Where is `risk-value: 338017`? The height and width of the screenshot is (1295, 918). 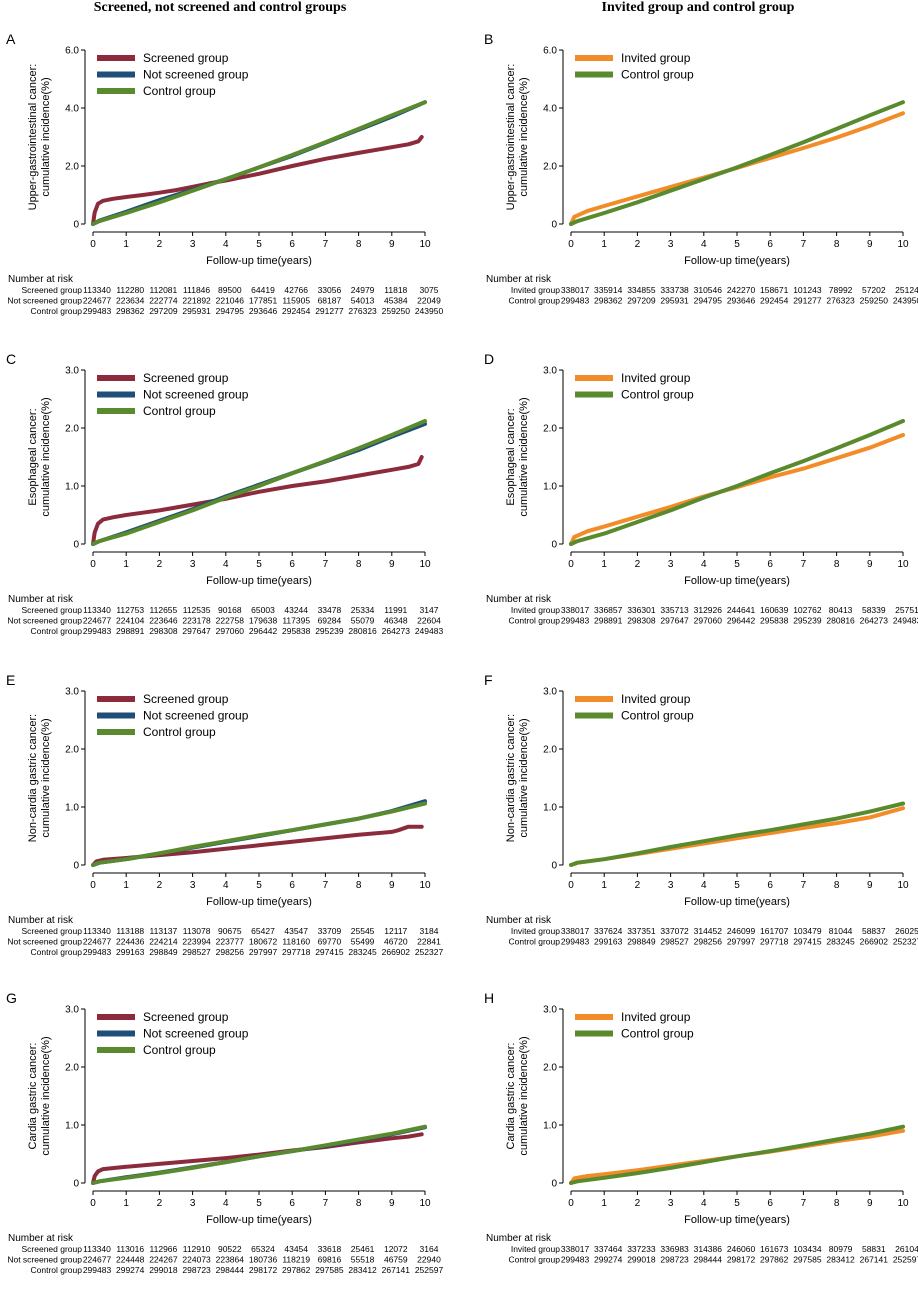
risk-value: 338017 is located at coordinates (575, 1249).